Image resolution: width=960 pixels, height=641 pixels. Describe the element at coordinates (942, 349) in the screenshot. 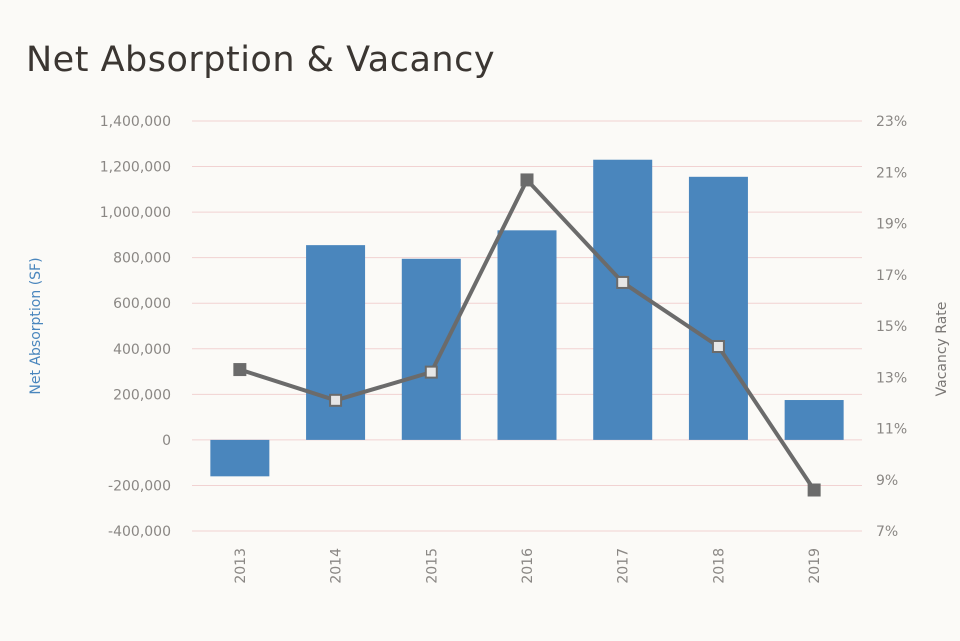

I see `y2-axis-title: Vacancy Rate` at that location.